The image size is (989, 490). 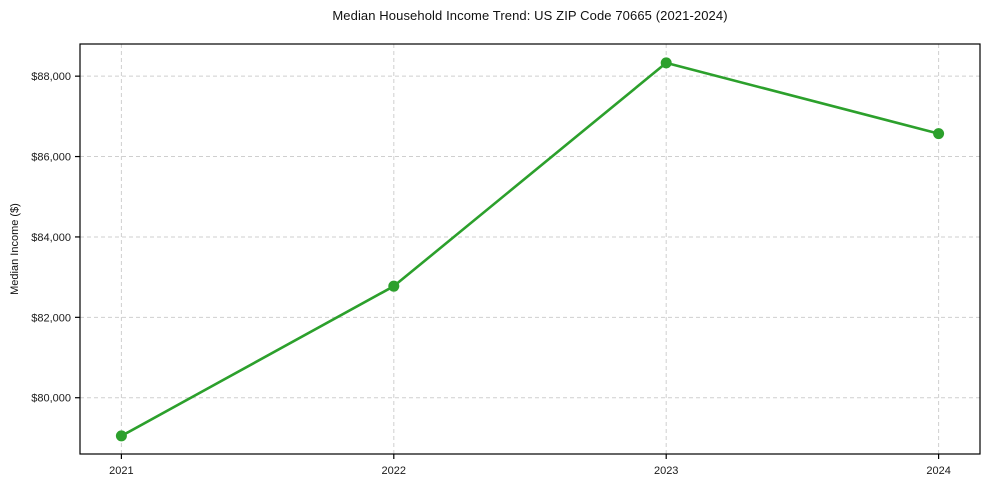 What do you see at coordinates (51, 399) in the screenshot?
I see `y-tick-label: $80,000` at bounding box center [51, 399].